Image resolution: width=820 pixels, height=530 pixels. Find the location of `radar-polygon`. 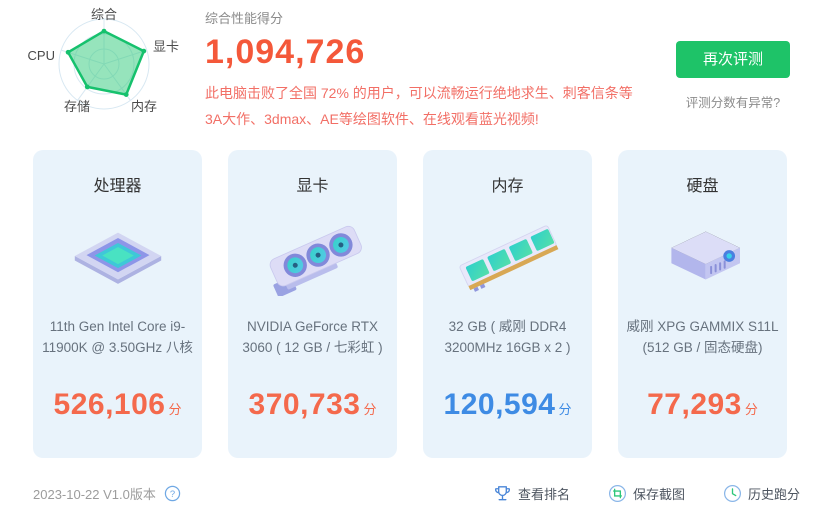

radar-polygon is located at coordinates (106, 62).